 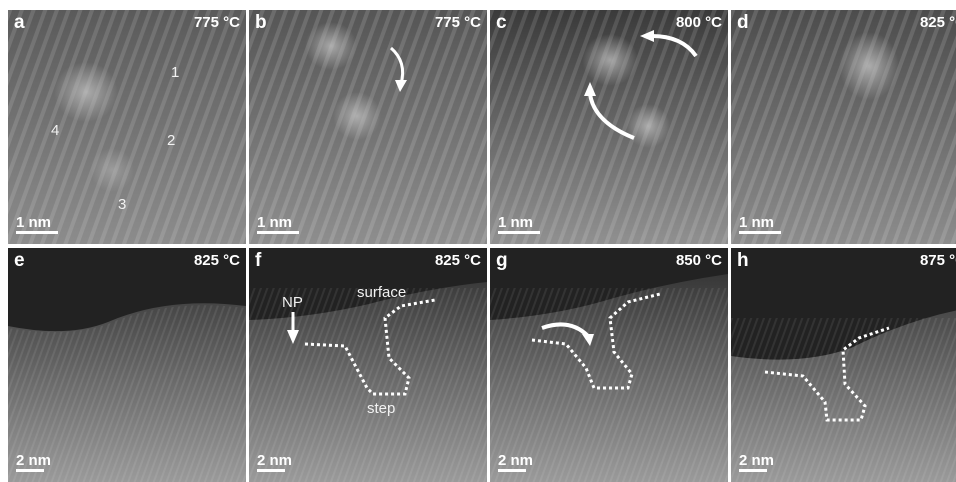 I want to click on panel-label: b, so click(x=261, y=22).